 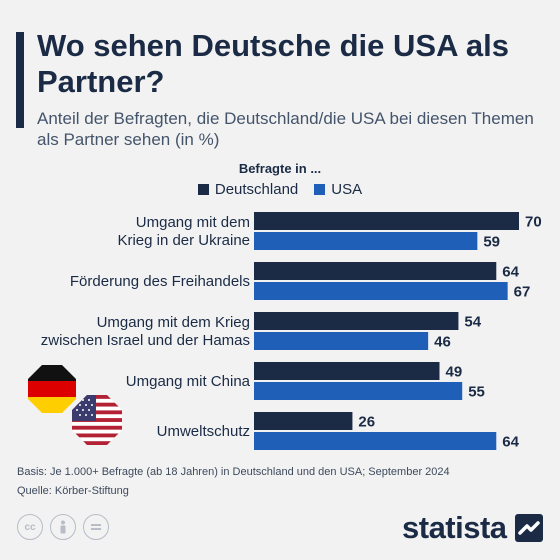 I want to click on legend-items: Deutschland USA, so click(x=280, y=189).